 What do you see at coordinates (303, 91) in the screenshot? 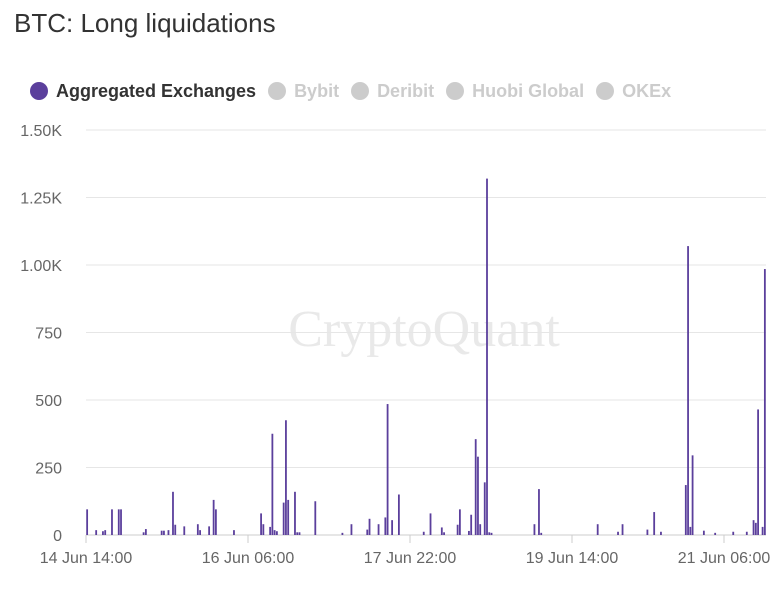
I see `legend-item-bybit: Bybit` at bounding box center [303, 91].